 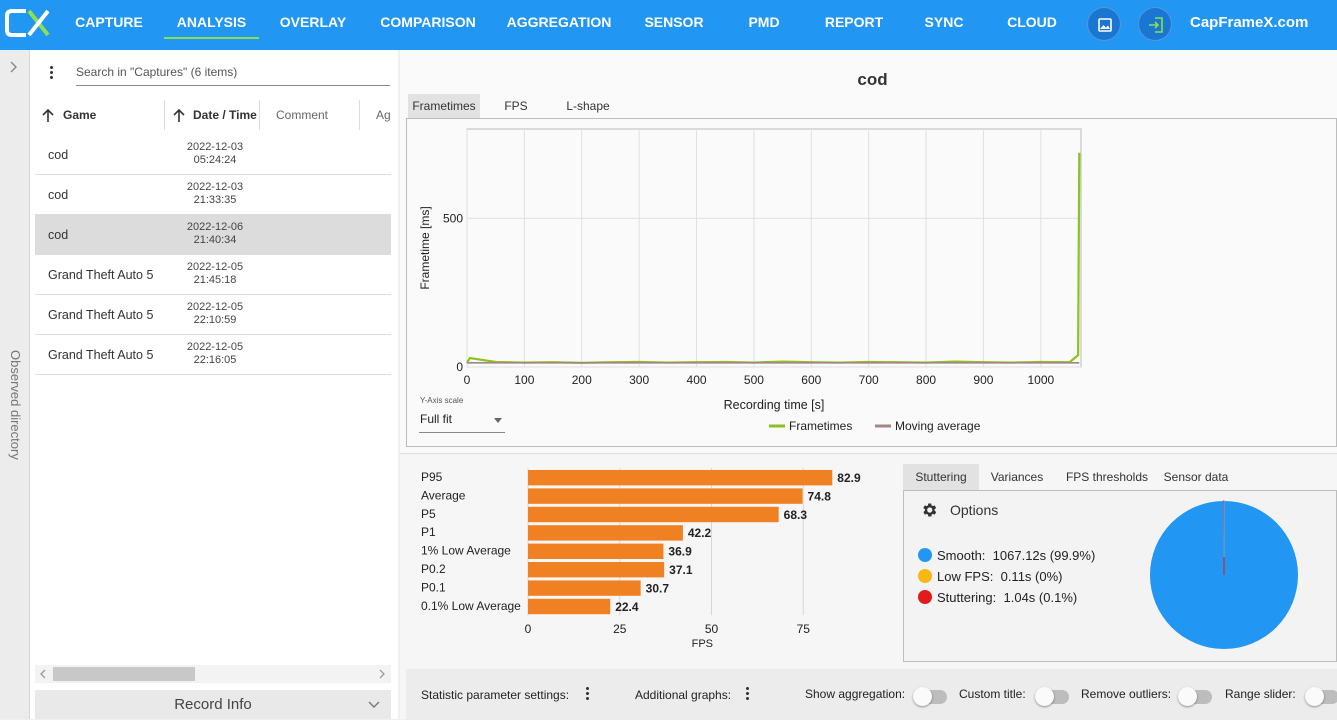 I want to click on remove-outliers-toggle, so click(x=1196, y=697).